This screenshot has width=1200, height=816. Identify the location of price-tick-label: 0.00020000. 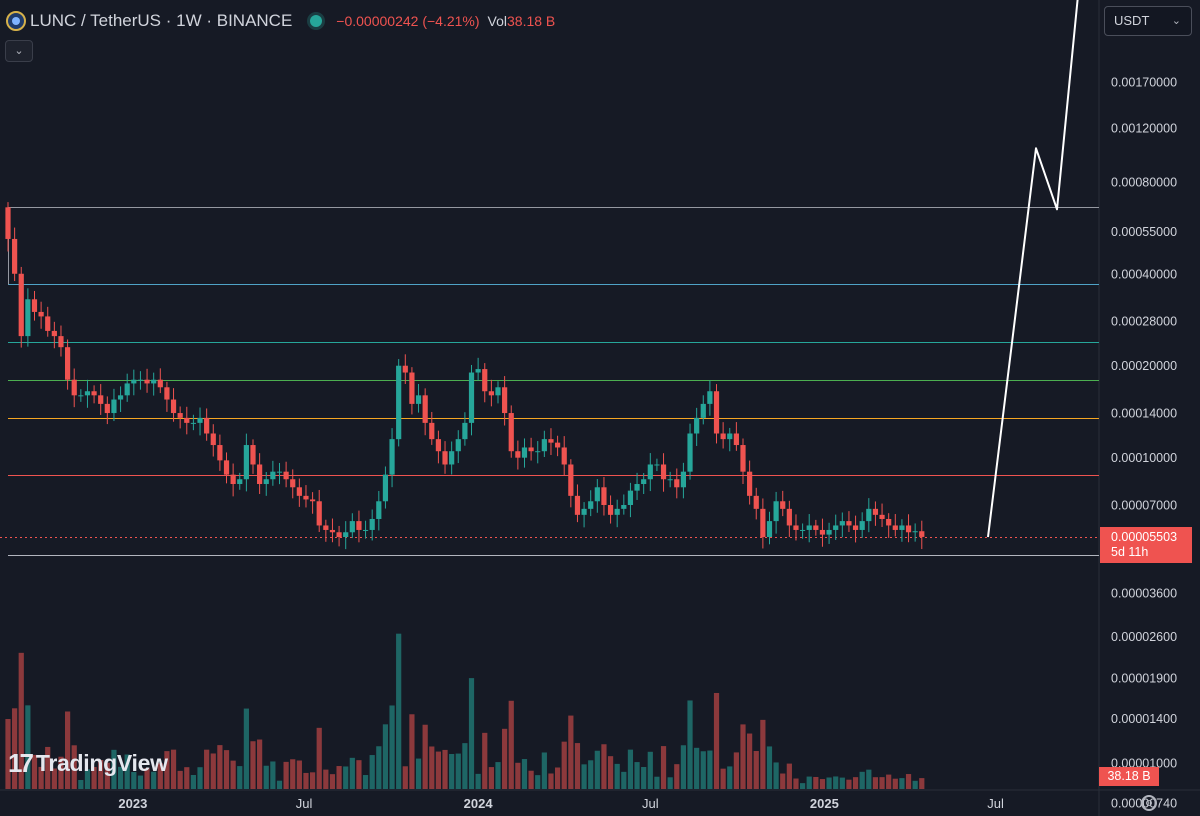
(1144, 366).